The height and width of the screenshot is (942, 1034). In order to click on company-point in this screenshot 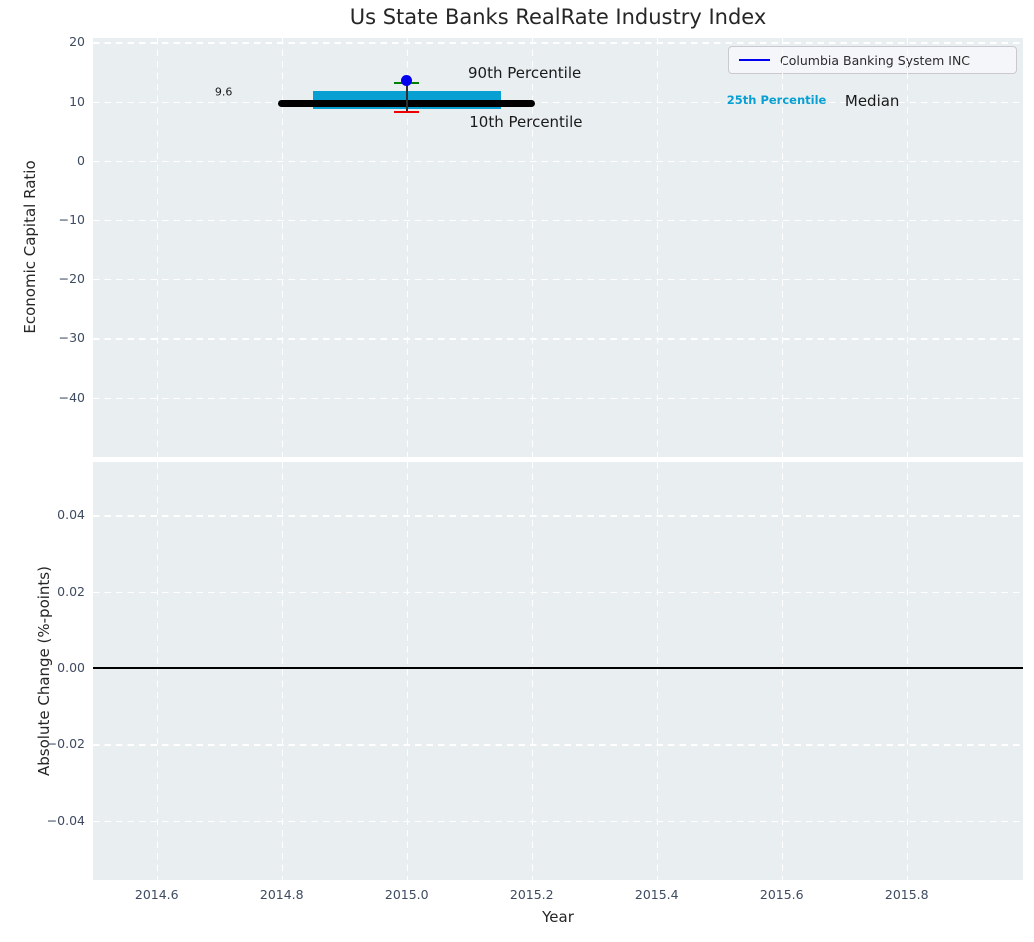, I will do `click(407, 81)`.